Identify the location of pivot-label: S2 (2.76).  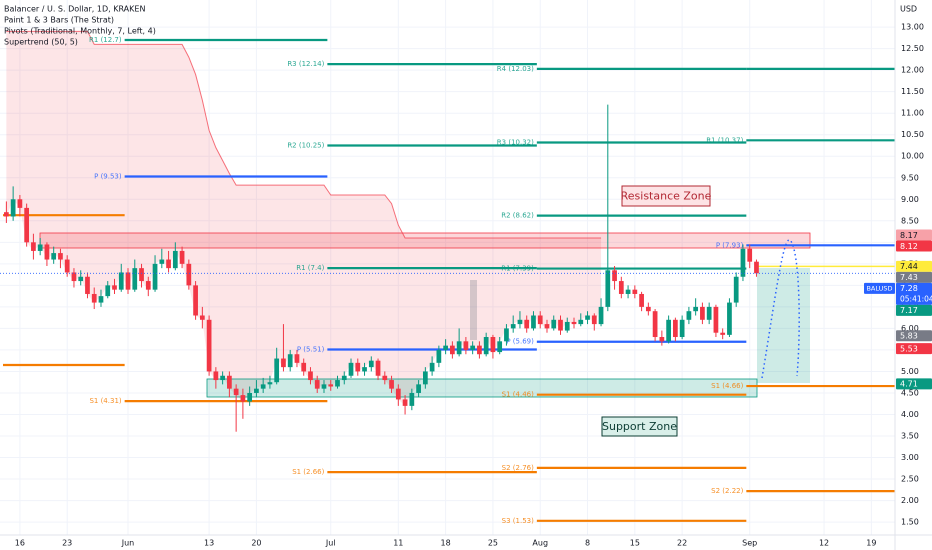
(518, 468).